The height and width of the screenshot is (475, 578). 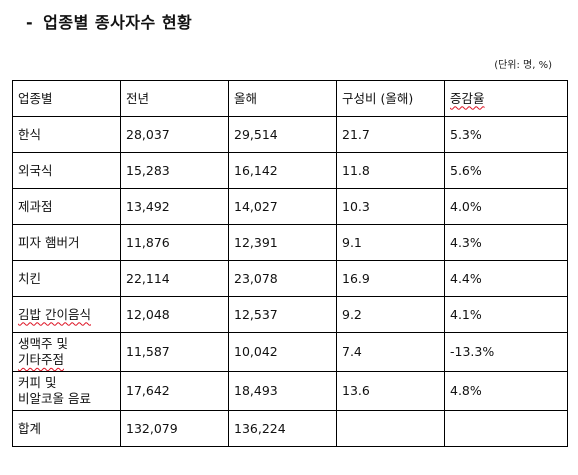 I want to click on table-row: 생맥주 및 기타주점 11,587 10,042 7.4 -13.3%, so click(x=290, y=352).